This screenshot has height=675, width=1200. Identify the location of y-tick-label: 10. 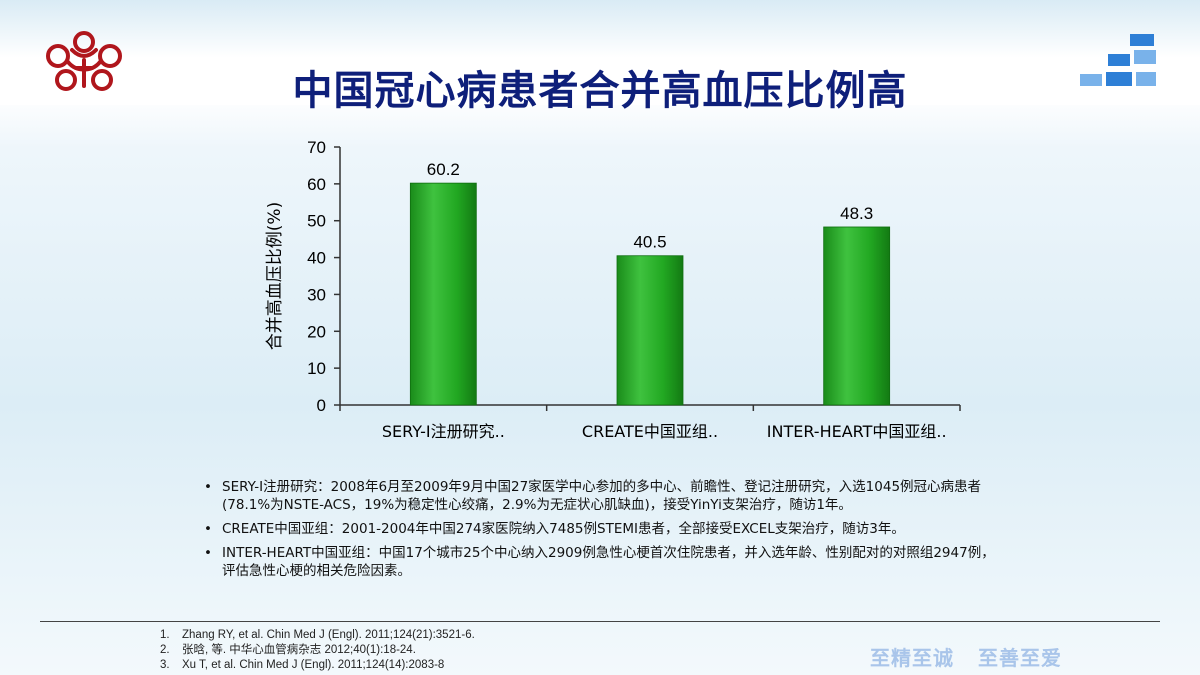
(316, 368).